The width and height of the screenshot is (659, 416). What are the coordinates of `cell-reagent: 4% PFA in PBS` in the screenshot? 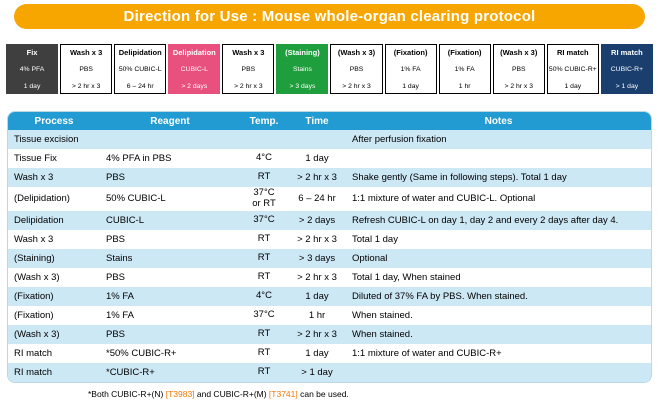 It's located at (139, 158).